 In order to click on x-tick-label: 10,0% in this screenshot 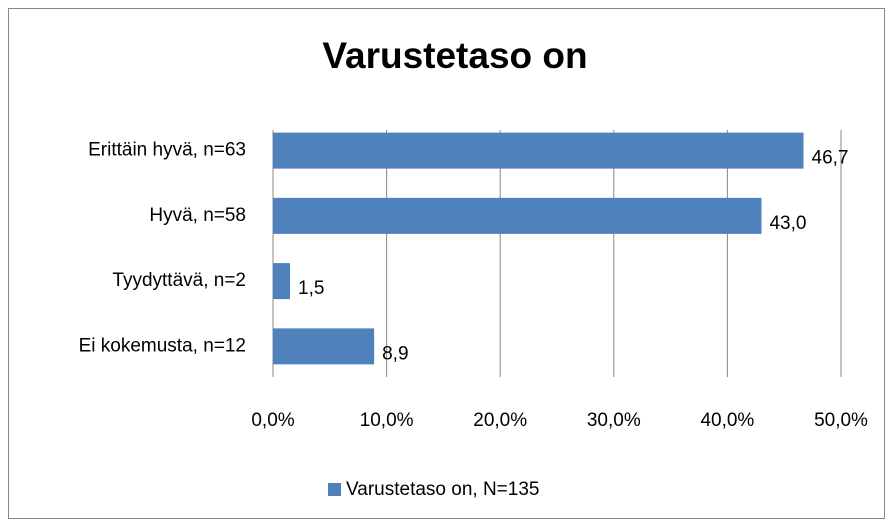, I will do `click(387, 420)`.